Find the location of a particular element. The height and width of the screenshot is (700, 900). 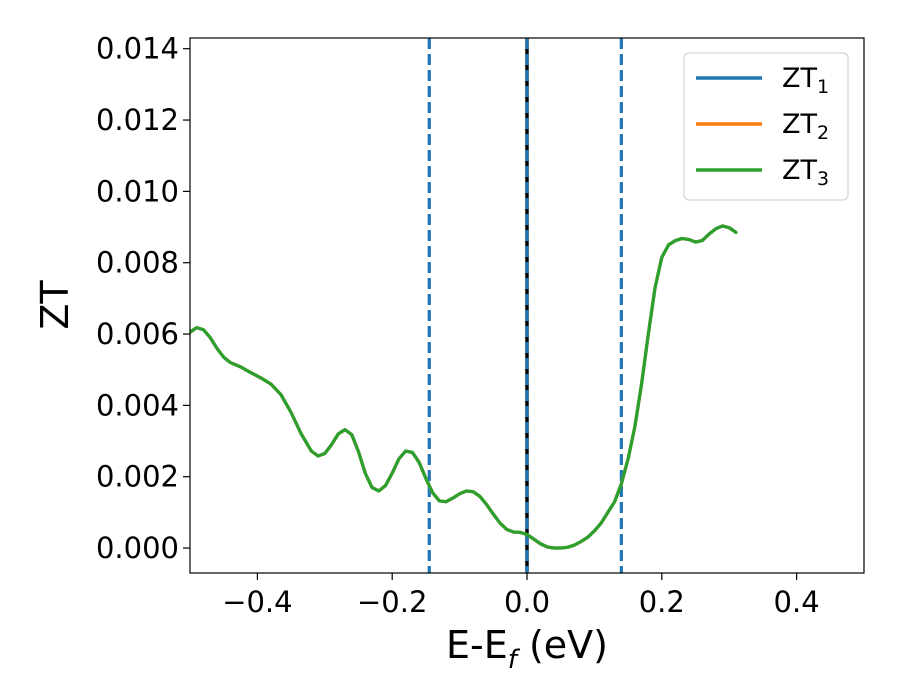

x-tick-label: −0.4 is located at coordinates (257, 602).